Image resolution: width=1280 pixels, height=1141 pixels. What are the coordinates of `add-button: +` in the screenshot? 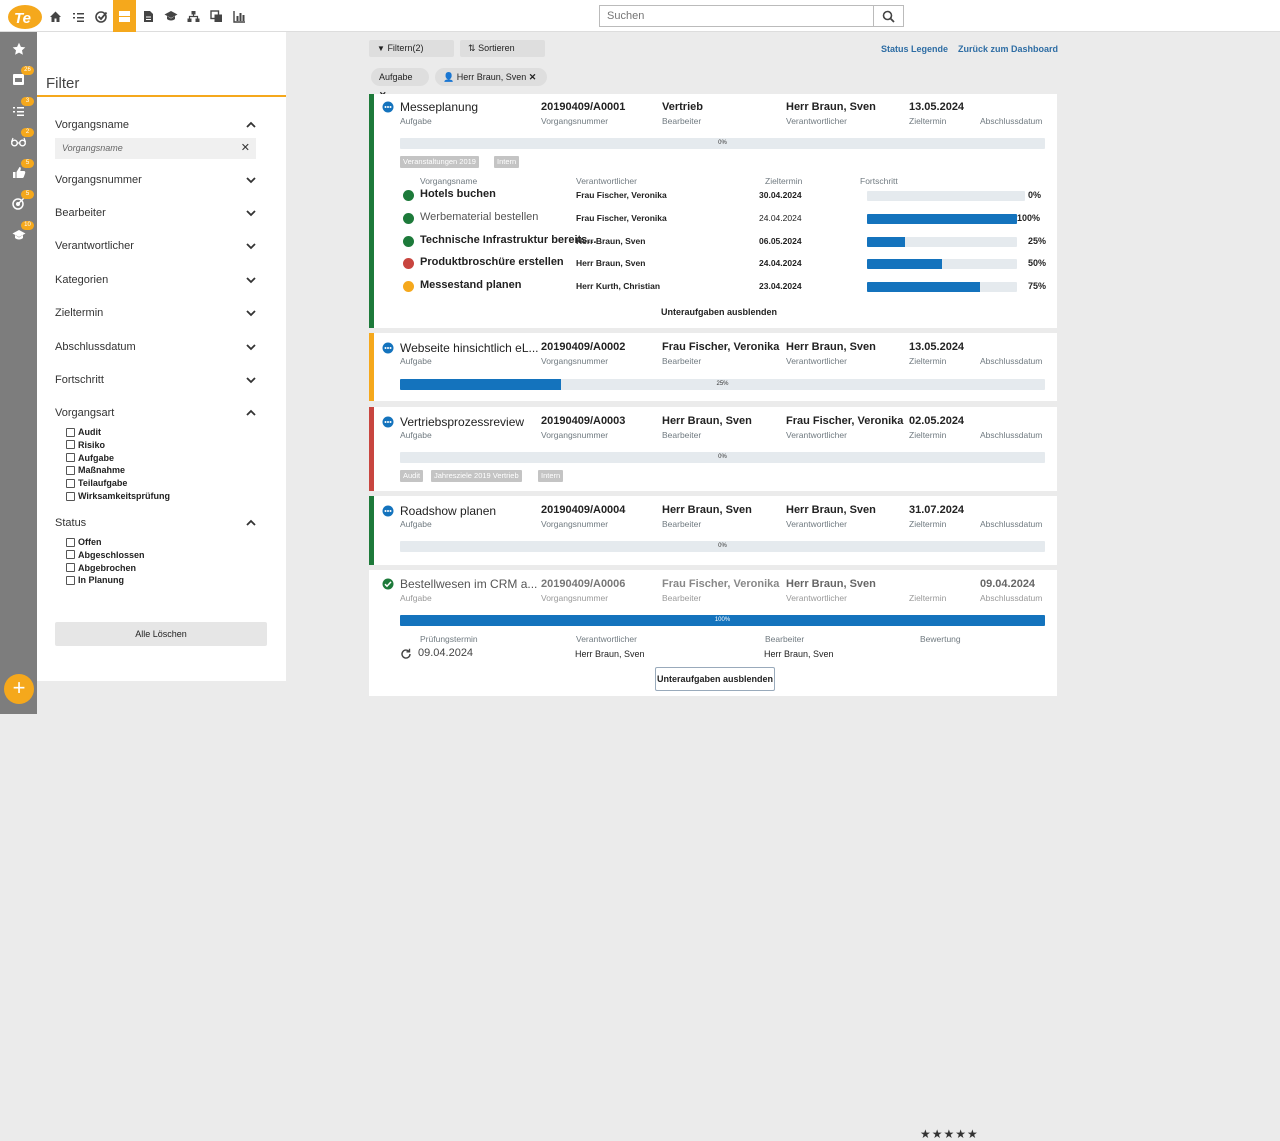 It's located at (19, 689).